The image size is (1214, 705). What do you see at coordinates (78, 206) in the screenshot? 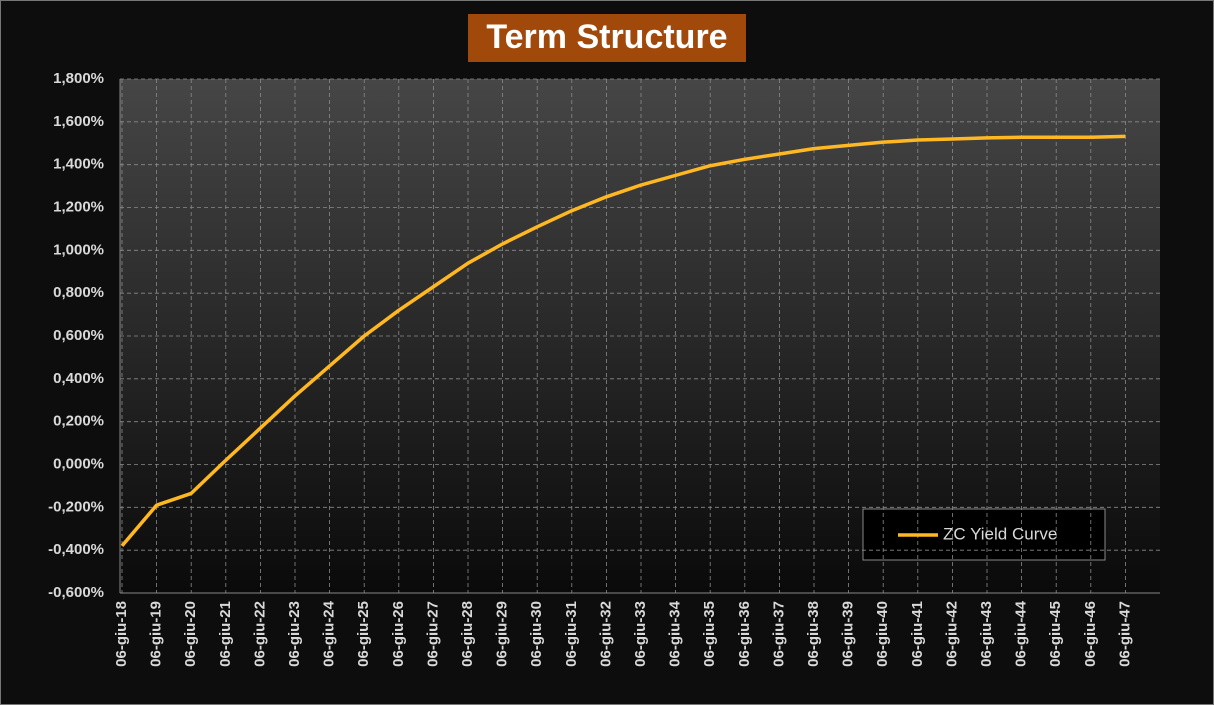
I see `y-tick-label: 1,200%` at bounding box center [78, 206].